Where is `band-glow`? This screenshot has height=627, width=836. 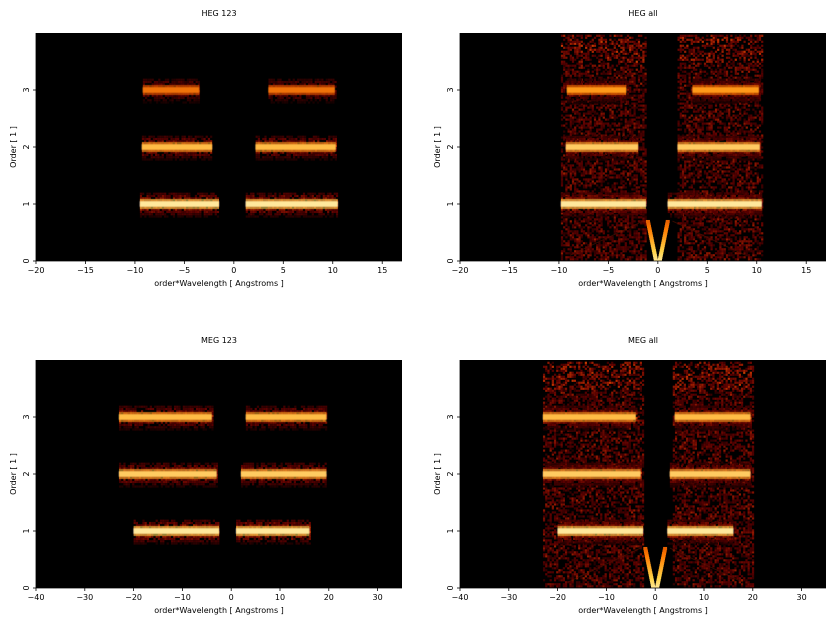
band-glow is located at coordinates (301, 90).